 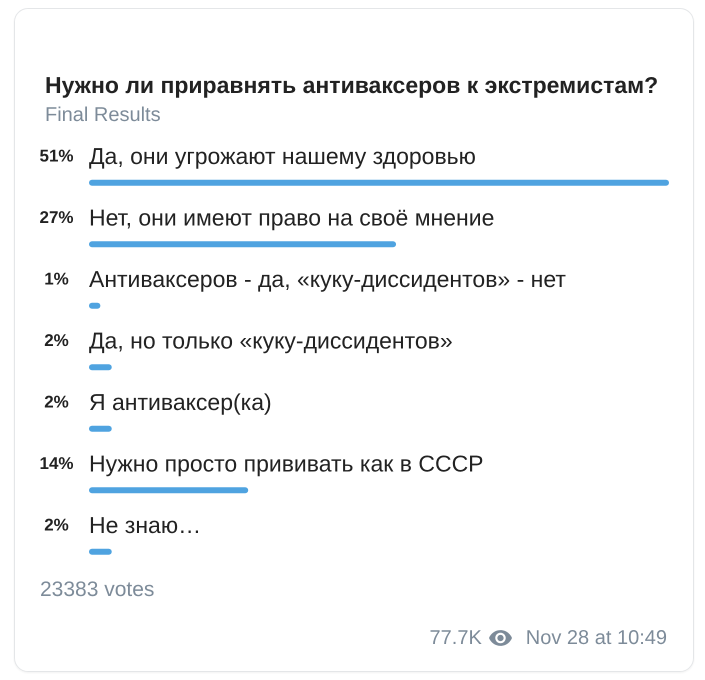 What do you see at coordinates (56, 217) in the screenshot?
I see `data-label: 27%` at bounding box center [56, 217].